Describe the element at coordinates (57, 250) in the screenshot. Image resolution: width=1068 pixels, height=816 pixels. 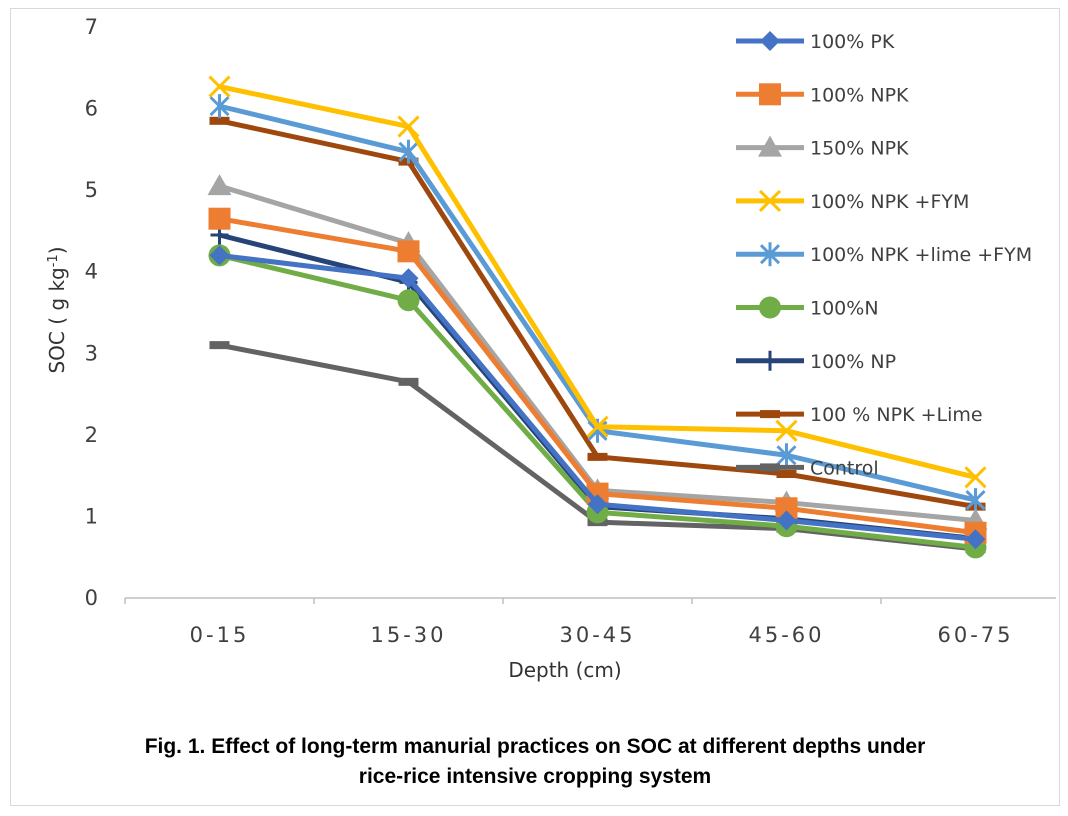
I see `y-axis-title-end: )` at that location.